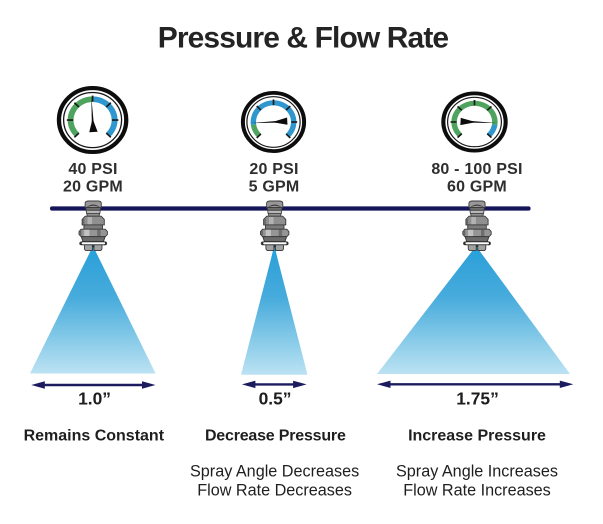  Describe the element at coordinates (274, 472) in the screenshot. I see `svg-text: Spray Angle Decreases` at that location.